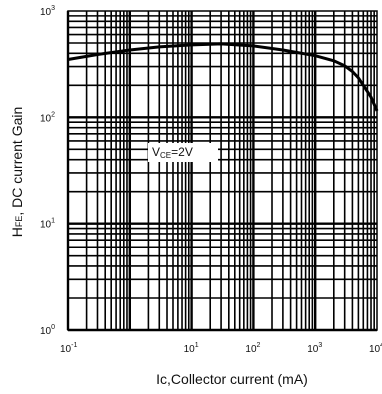 This screenshot has width=382, height=394. I want to click on x-tick-label: 10⁻¹, so click(68, 348).